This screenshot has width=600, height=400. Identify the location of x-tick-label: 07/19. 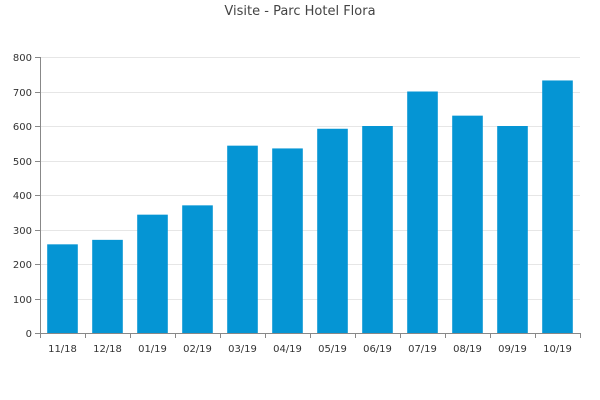
(422, 349).